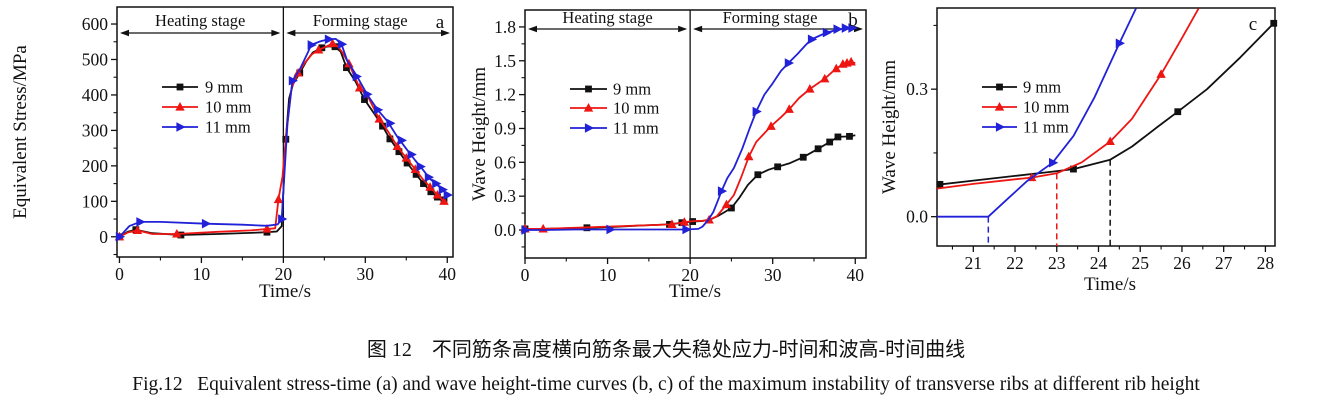  Describe the element at coordinates (95, 130) in the screenshot. I see `y-tick-label: 300` at that location.